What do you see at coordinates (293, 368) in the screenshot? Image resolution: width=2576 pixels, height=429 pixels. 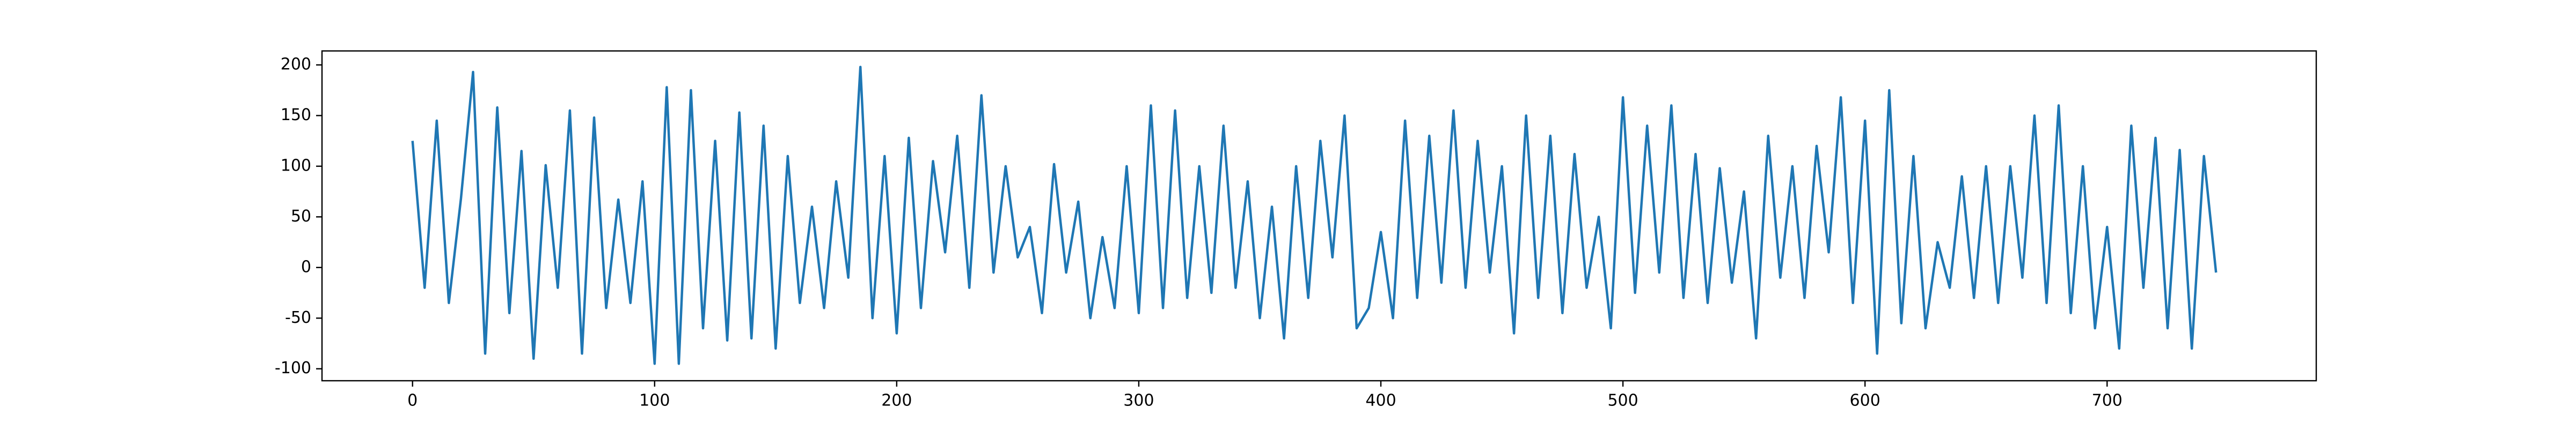 I see `y-tick-label: -100` at bounding box center [293, 368].